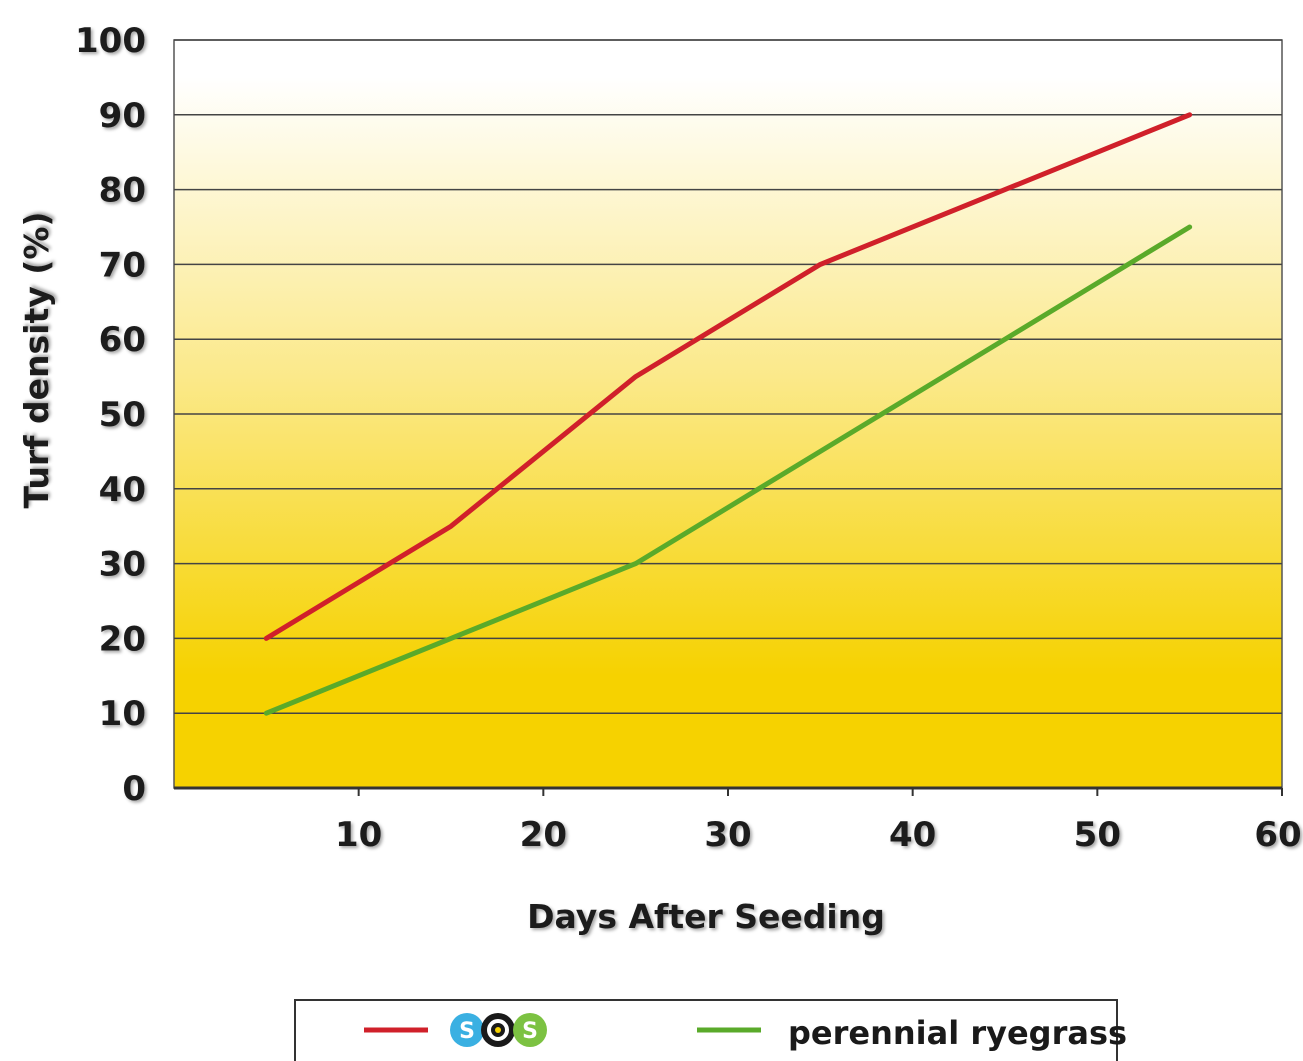  I want to click on legend: S S perennial ryegrass, so click(710, 1030).